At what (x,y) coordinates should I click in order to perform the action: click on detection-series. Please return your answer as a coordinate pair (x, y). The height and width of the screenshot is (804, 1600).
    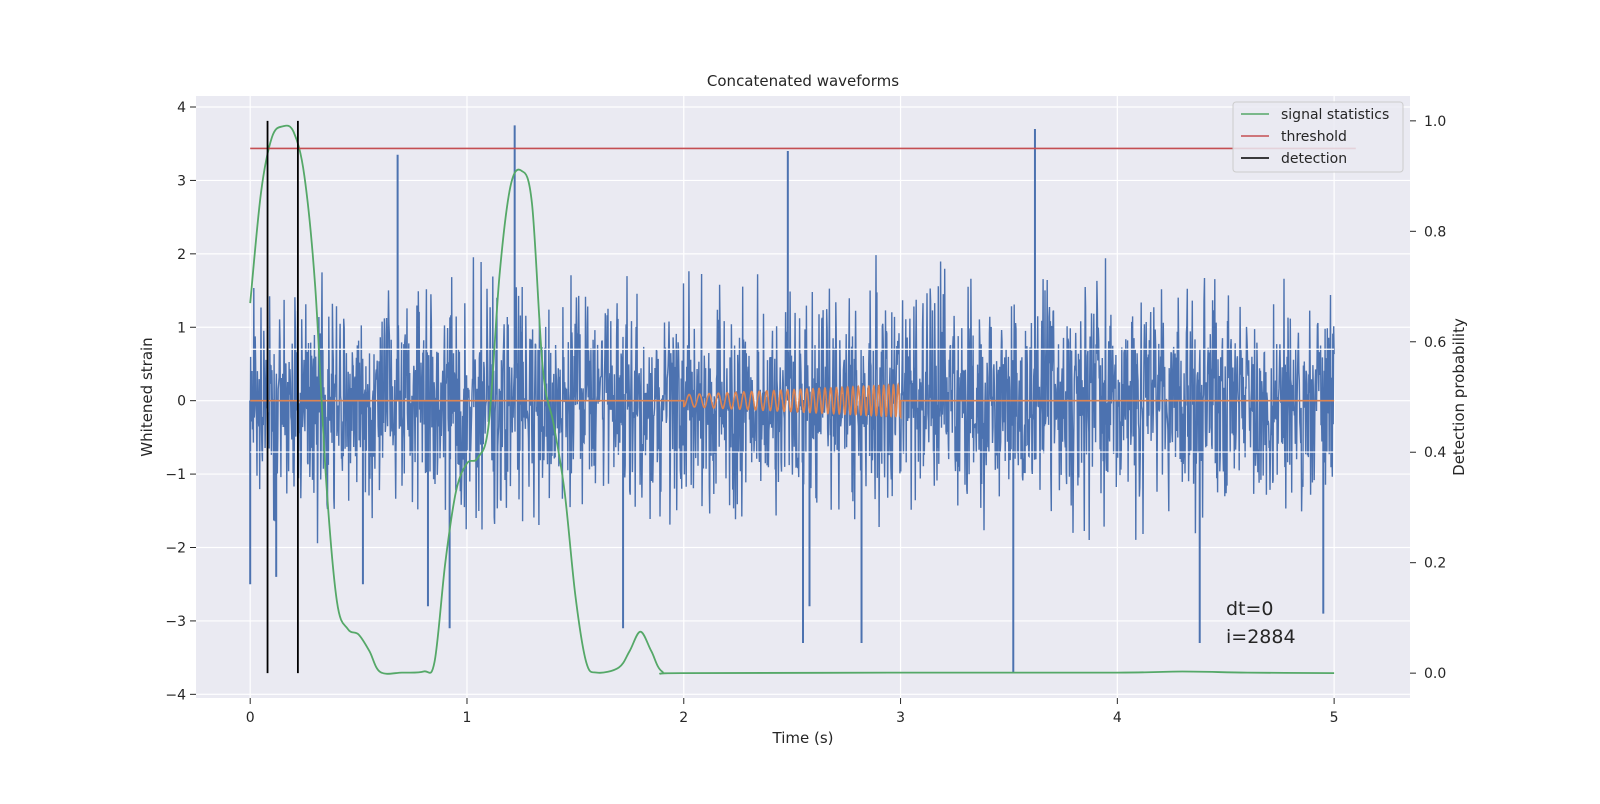
    Looking at the image, I should click on (282, 397).